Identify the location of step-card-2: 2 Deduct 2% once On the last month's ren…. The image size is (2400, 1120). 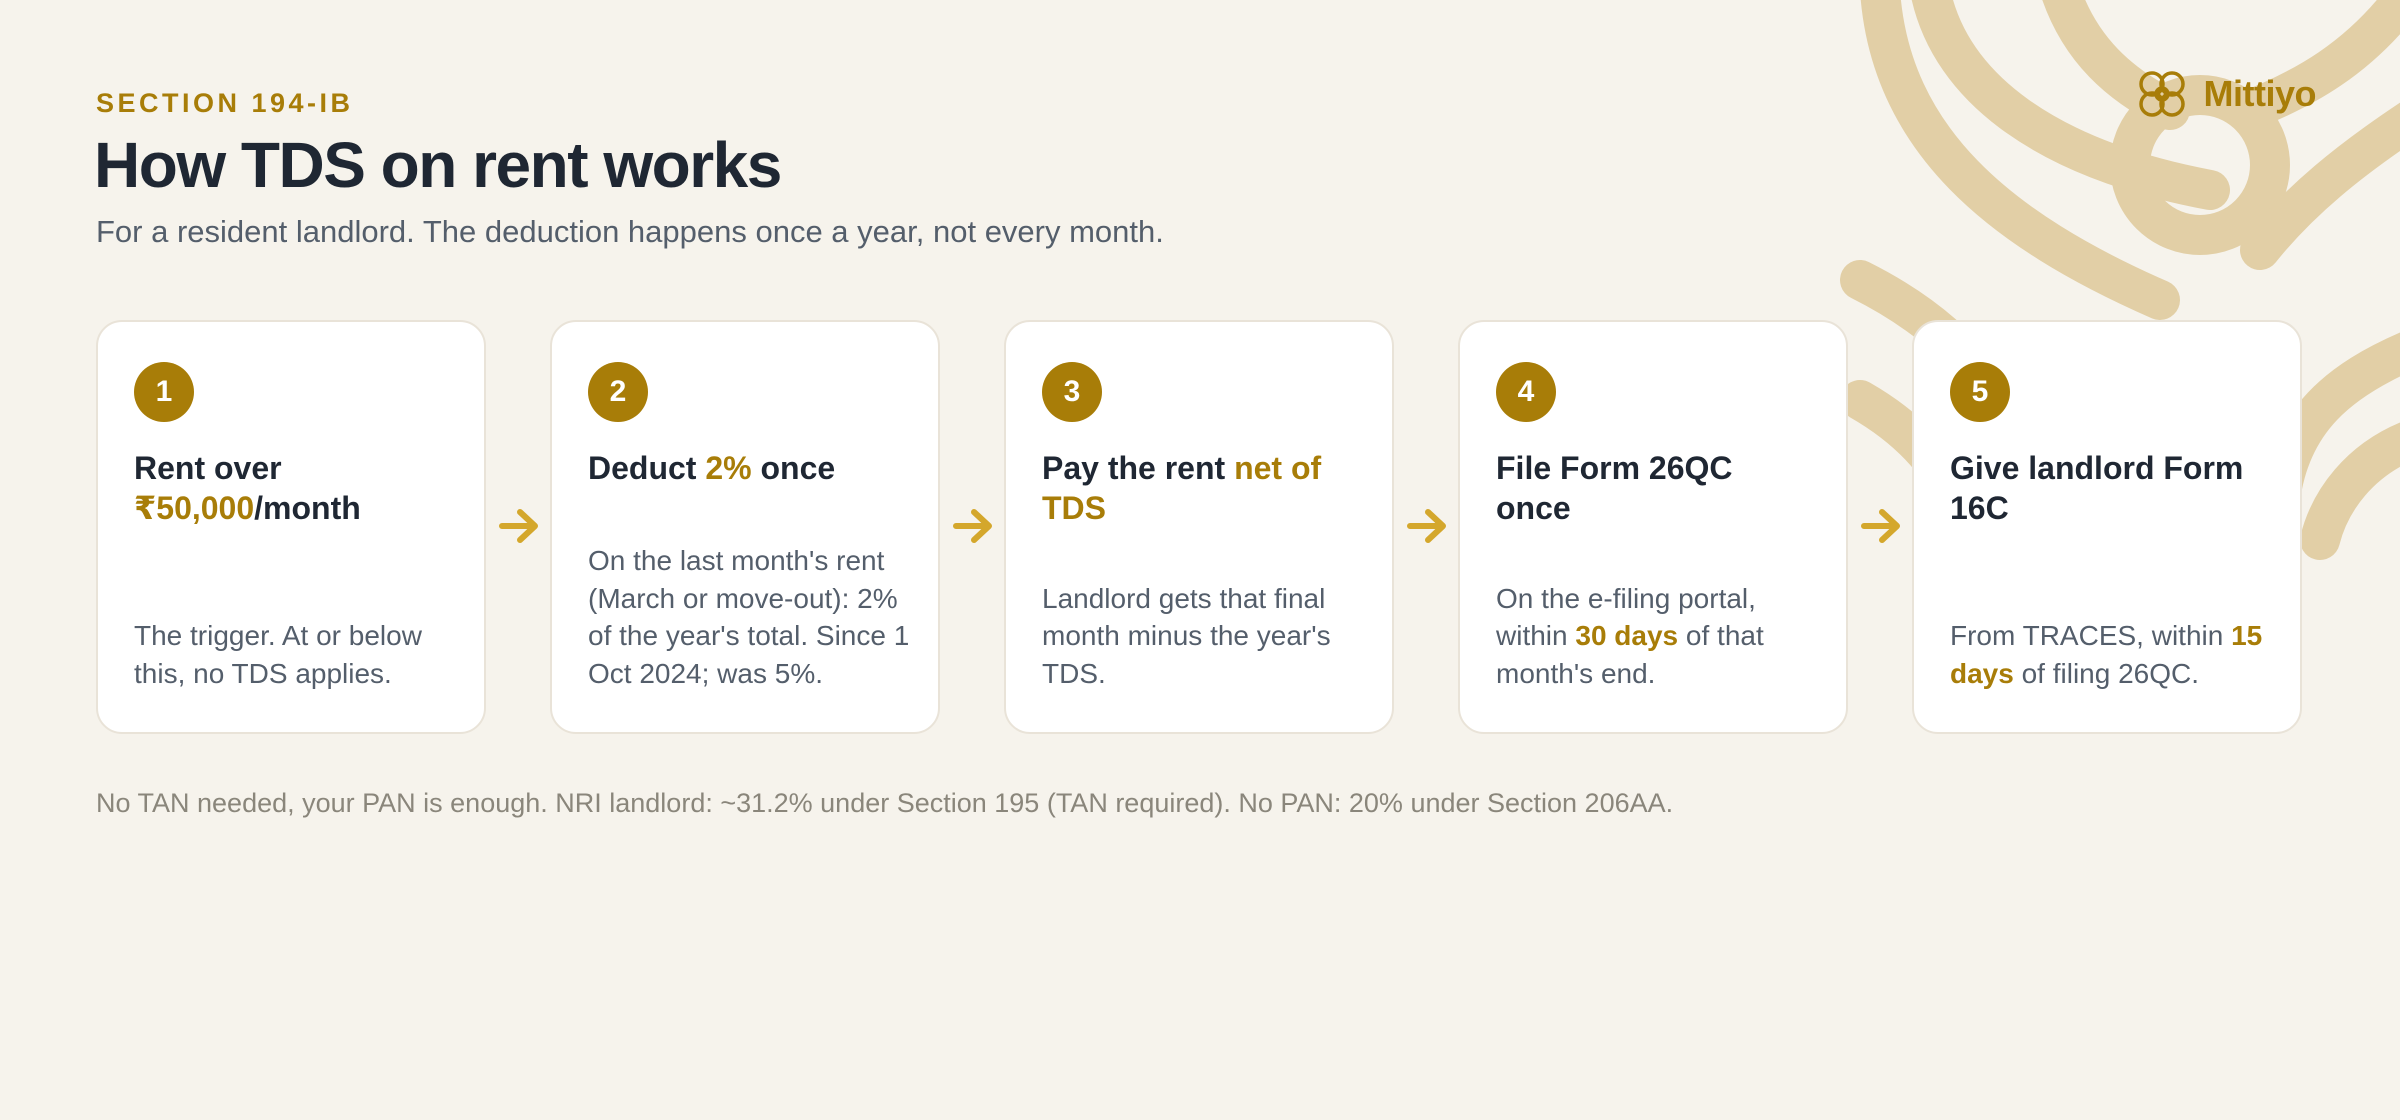
(745, 527).